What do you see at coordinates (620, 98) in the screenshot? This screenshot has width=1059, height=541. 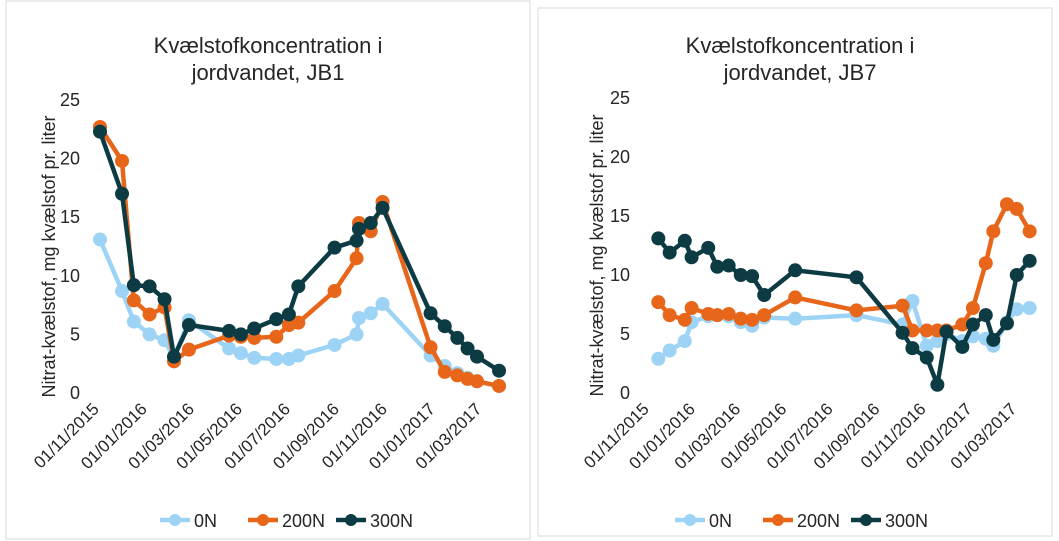 I see `y-tick-label: 25` at bounding box center [620, 98].